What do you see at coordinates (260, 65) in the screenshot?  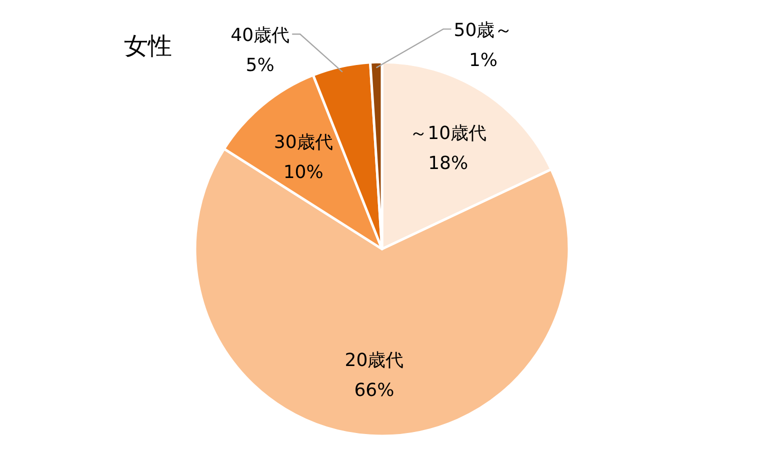 I see `data-label: 5%` at bounding box center [260, 65].